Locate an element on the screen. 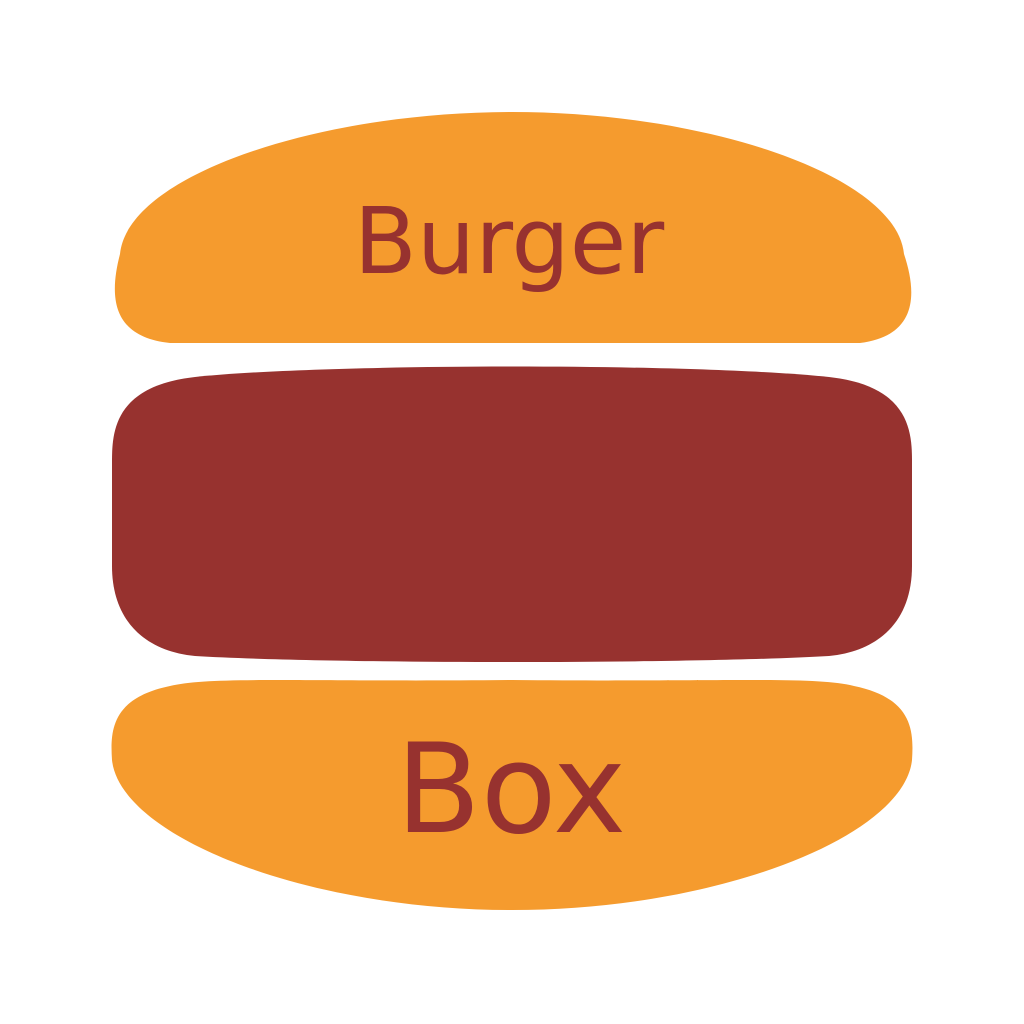  logo-top-word: Burger is located at coordinates (509, 241).